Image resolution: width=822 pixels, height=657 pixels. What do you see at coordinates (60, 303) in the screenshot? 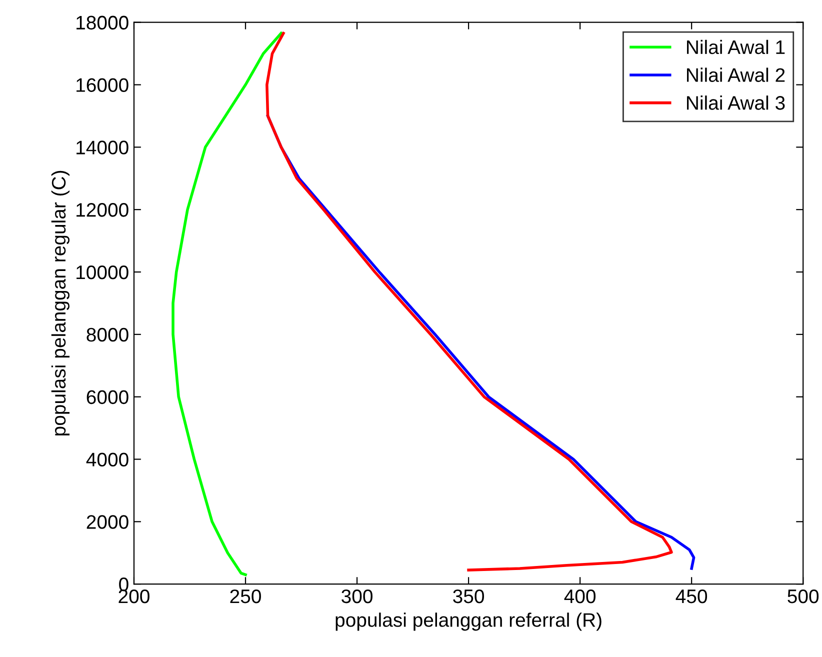
I see `y-axis-title: populasi pelanggan regular (C)` at bounding box center [60, 303].